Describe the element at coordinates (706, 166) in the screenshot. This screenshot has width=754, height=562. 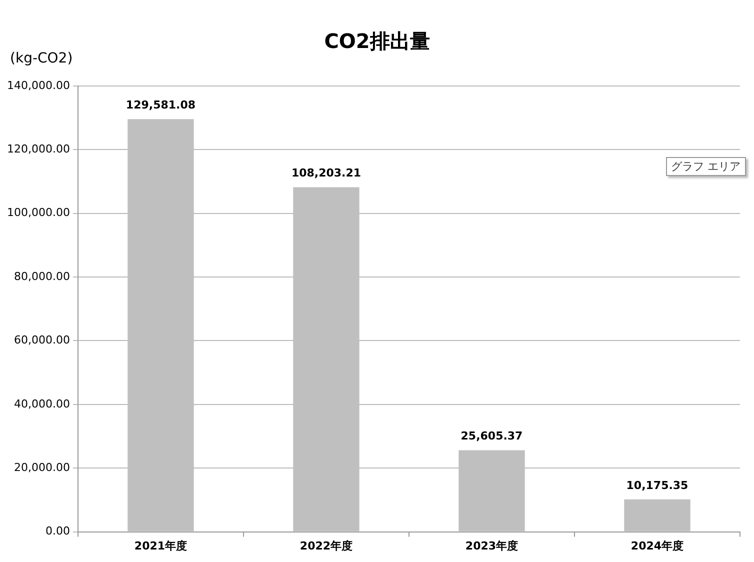
I see `annotation: グラフ エリア` at that location.